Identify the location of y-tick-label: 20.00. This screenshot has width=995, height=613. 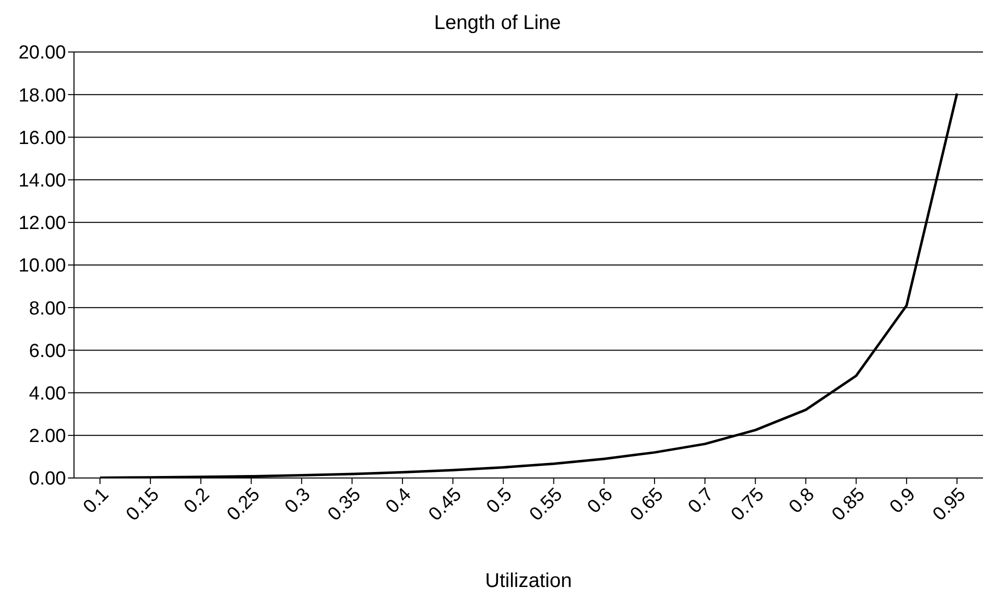
(42, 53).